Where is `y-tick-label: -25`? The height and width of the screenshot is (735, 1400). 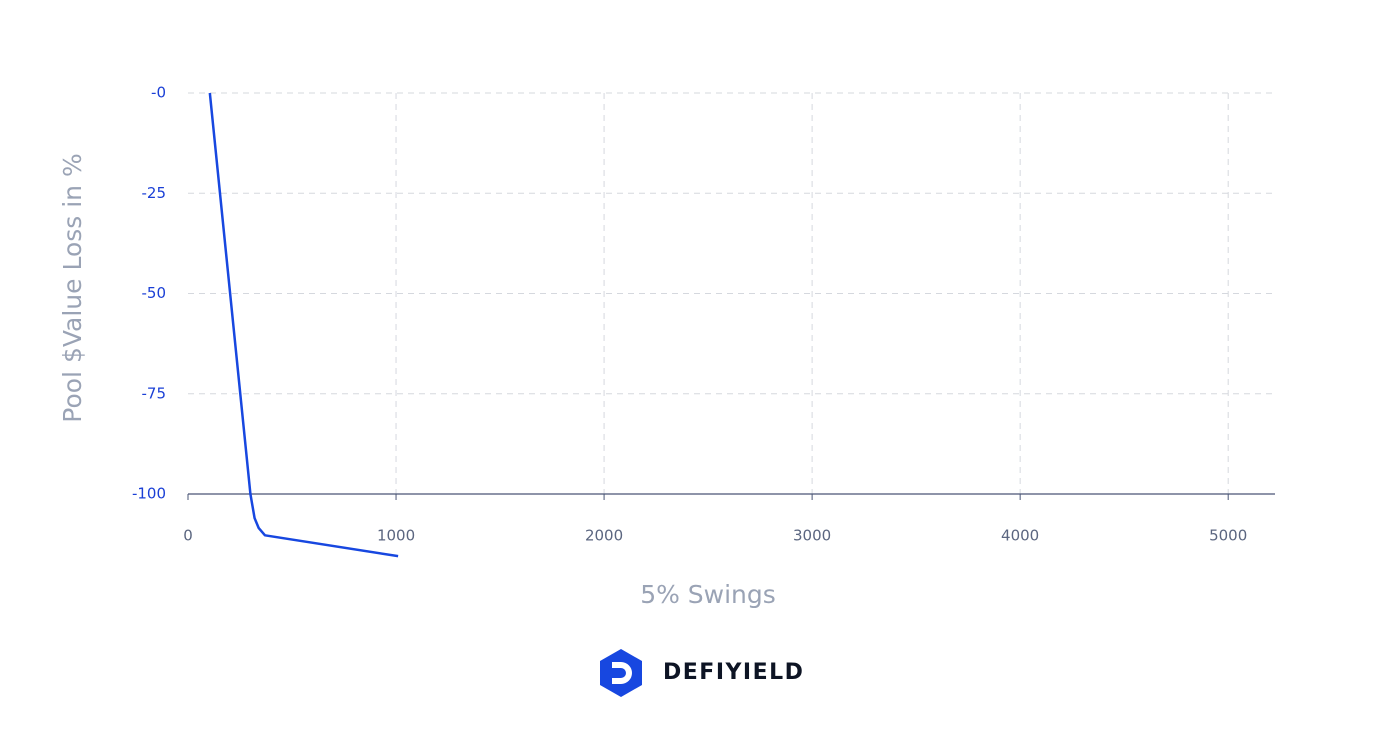
y-tick-label: -25 is located at coordinates (154, 193).